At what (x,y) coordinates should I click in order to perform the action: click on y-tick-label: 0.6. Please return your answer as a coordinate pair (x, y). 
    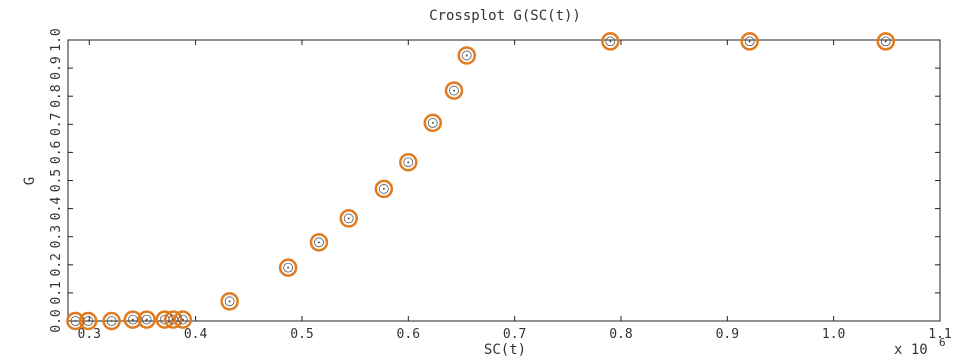
    Looking at the image, I should click on (56, 152).